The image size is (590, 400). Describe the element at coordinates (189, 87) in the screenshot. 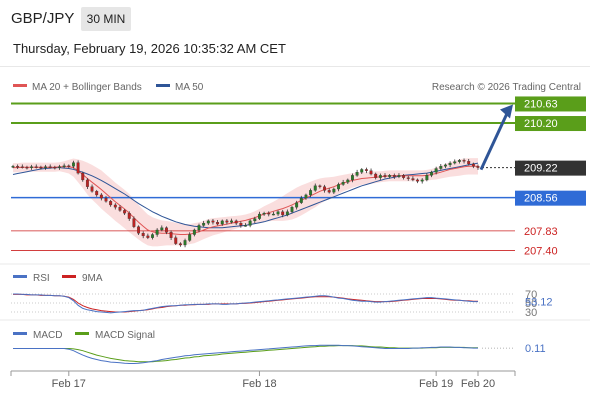

I see `ma50-legend-label: MA 50` at that location.